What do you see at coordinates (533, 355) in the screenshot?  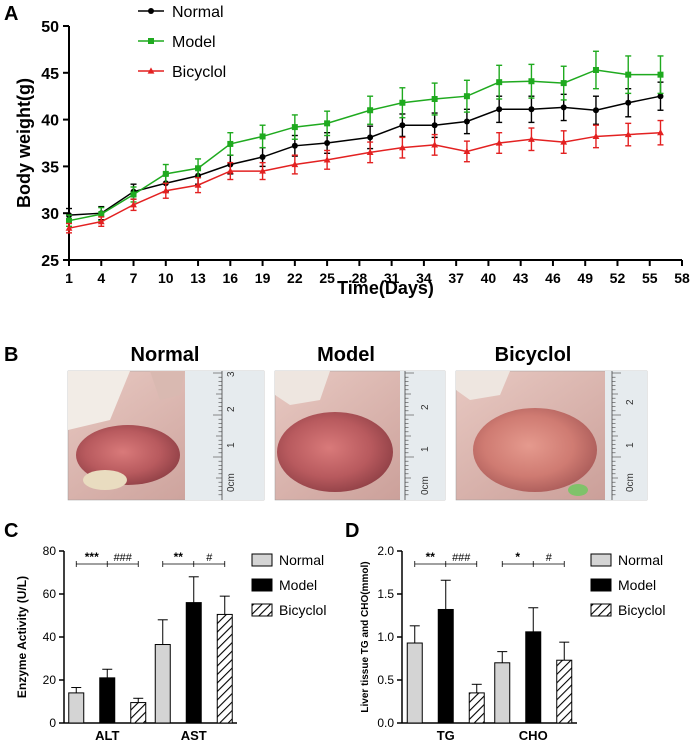 I see `photo-title-bicyclol: Bicyclol` at bounding box center [533, 355].